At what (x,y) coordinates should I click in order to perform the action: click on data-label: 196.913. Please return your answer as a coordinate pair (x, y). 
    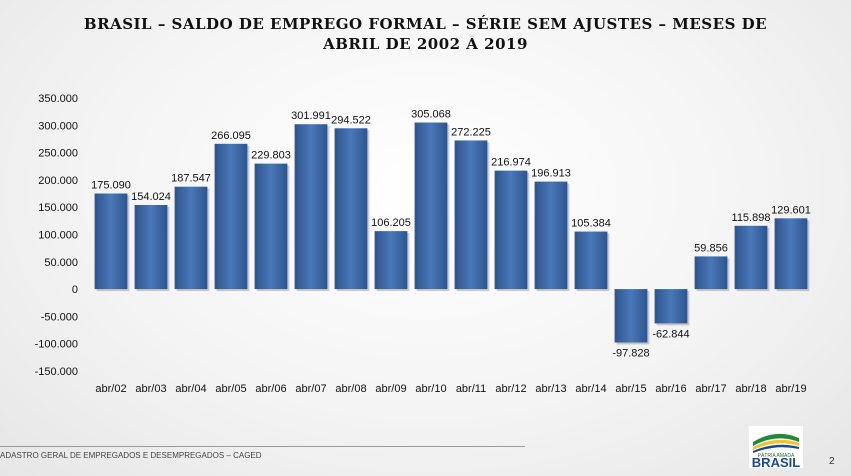
    Looking at the image, I should click on (551, 174).